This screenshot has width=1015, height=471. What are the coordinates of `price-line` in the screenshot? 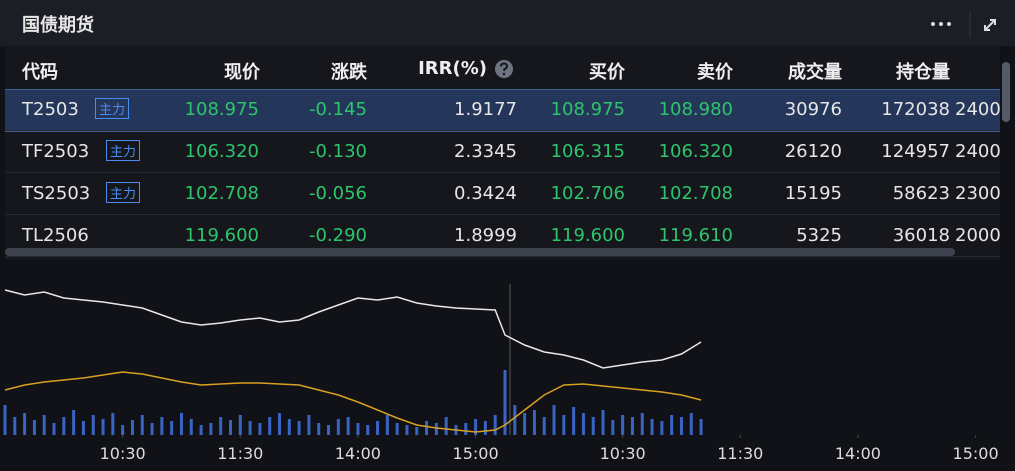 It's located at (353, 329).